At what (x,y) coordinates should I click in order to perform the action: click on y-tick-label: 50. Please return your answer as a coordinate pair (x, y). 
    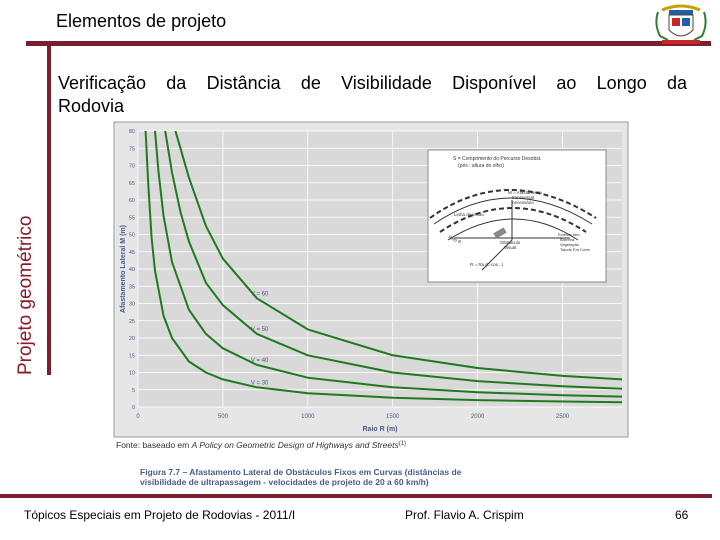
    Looking at the image, I should click on (132, 236).